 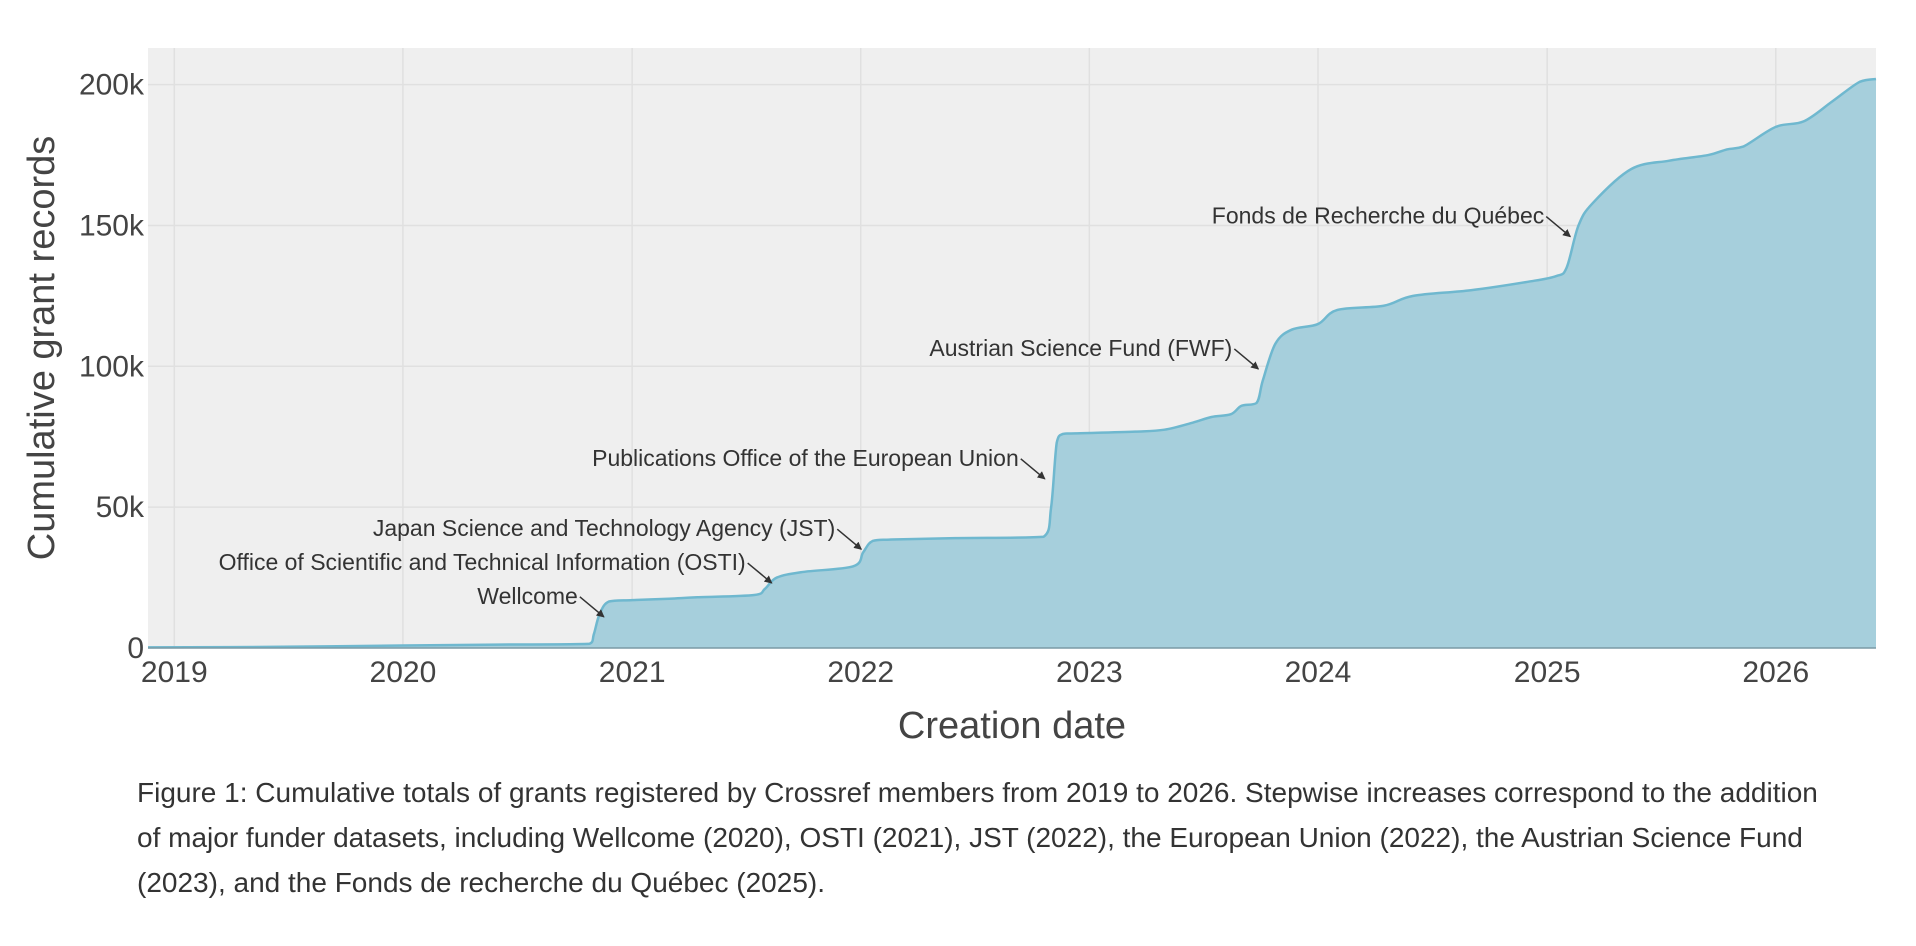 What do you see at coordinates (174, 672) in the screenshot?
I see `x-tick-label: 2019` at bounding box center [174, 672].